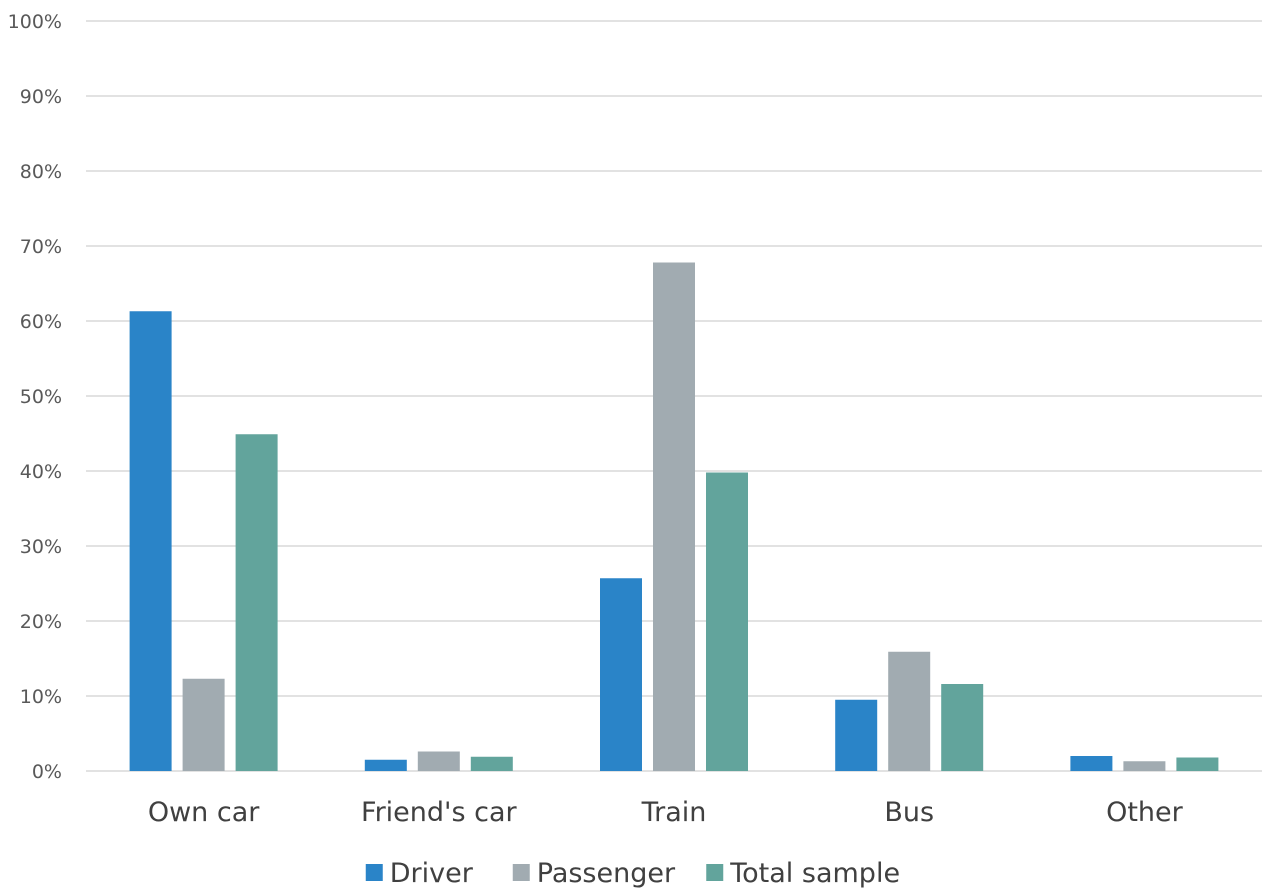 The width and height of the screenshot is (1262, 890). What do you see at coordinates (41, 697) in the screenshot?
I see `y-tick-label: 10%` at bounding box center [41, 697].